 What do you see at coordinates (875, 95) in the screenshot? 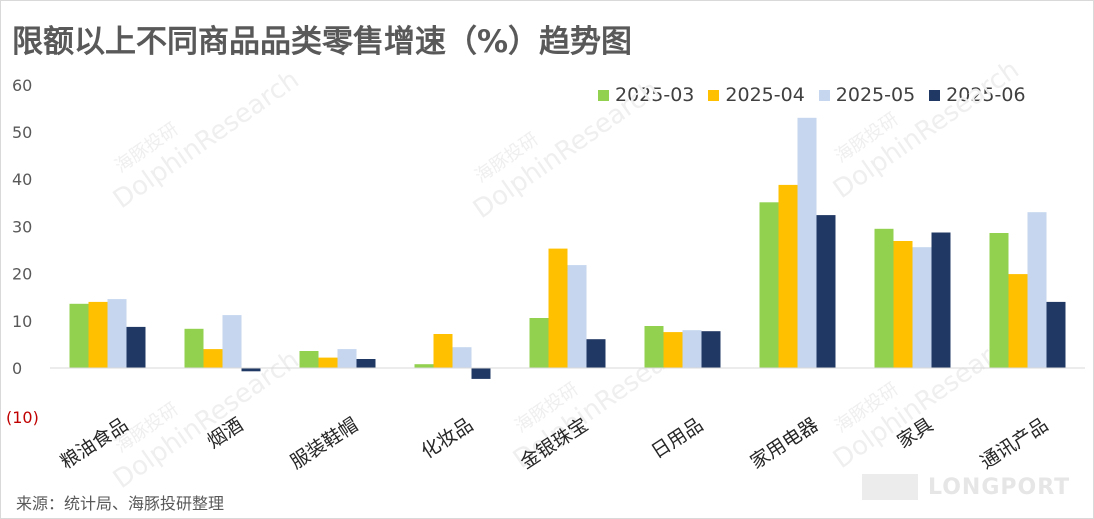
I see `legend-label: 2025-05` at bounding box center [875, 95].